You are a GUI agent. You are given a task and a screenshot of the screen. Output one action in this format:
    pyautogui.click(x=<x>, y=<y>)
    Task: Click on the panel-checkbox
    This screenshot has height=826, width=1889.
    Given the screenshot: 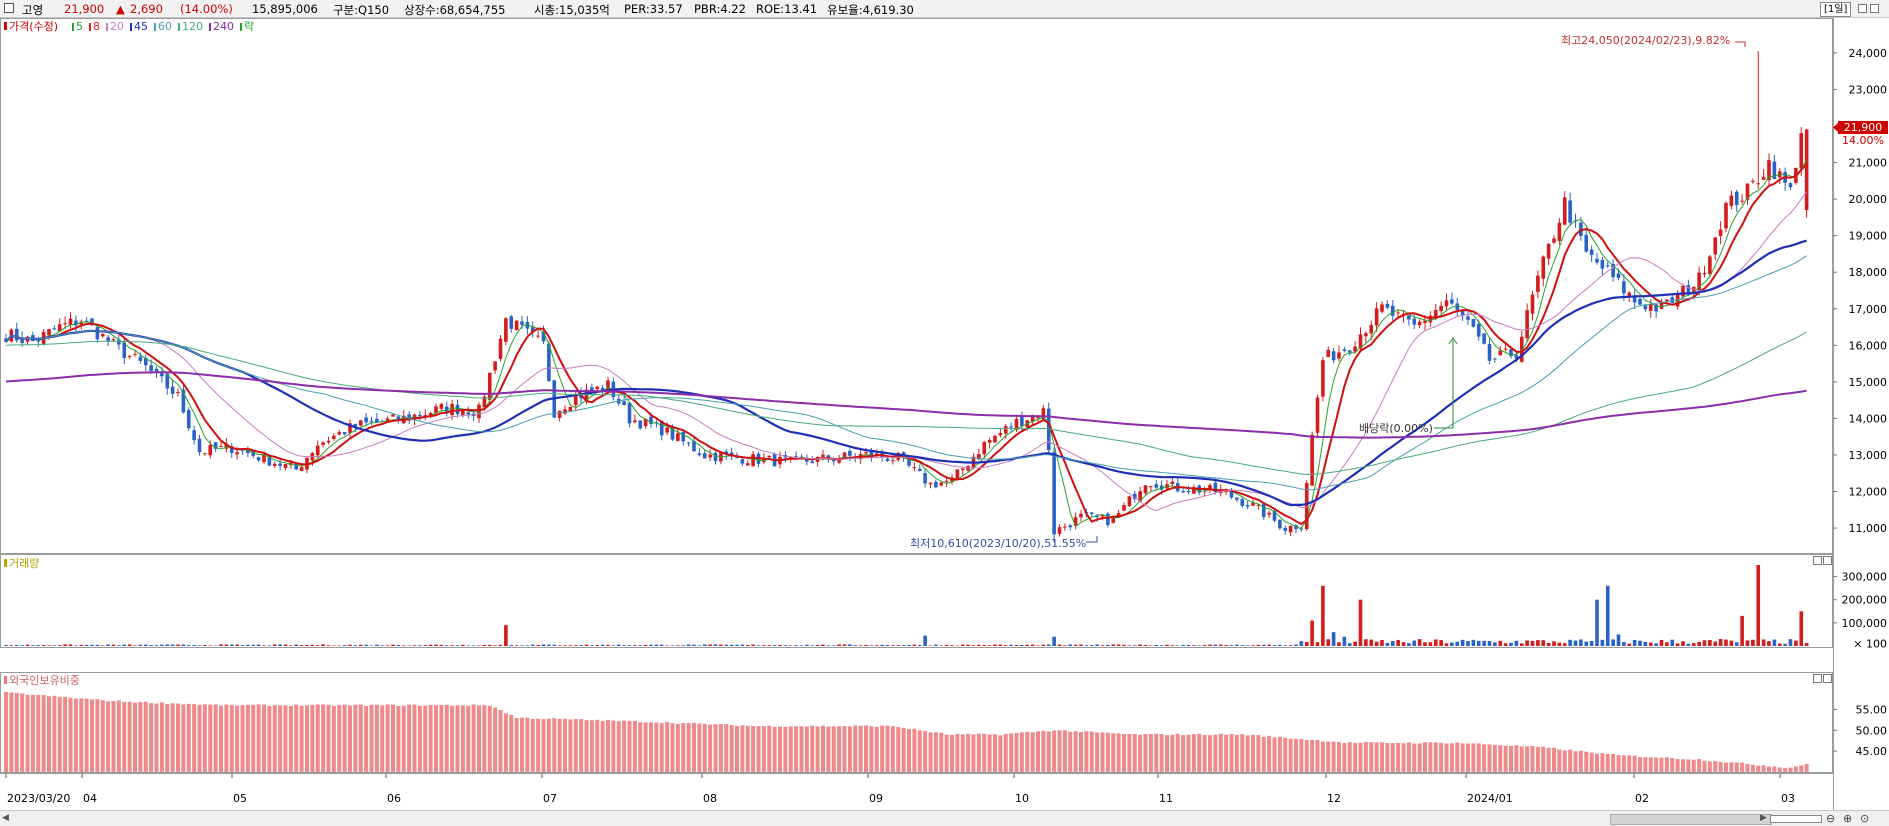 What is the action you would take?
    pyautogui.click(x=9, y=8)
    